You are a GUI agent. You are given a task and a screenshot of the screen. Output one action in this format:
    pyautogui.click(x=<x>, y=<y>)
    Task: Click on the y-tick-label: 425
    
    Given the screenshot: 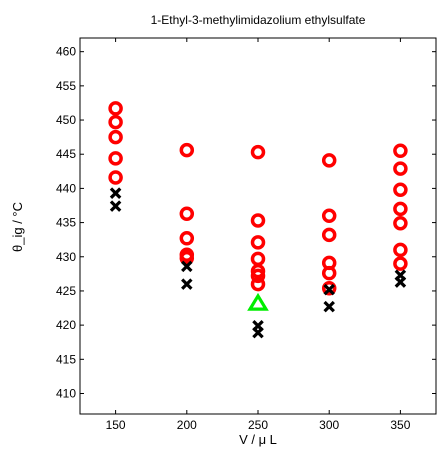 What is the action you would take?
    pyautogui.click(x=66, y=291)
    